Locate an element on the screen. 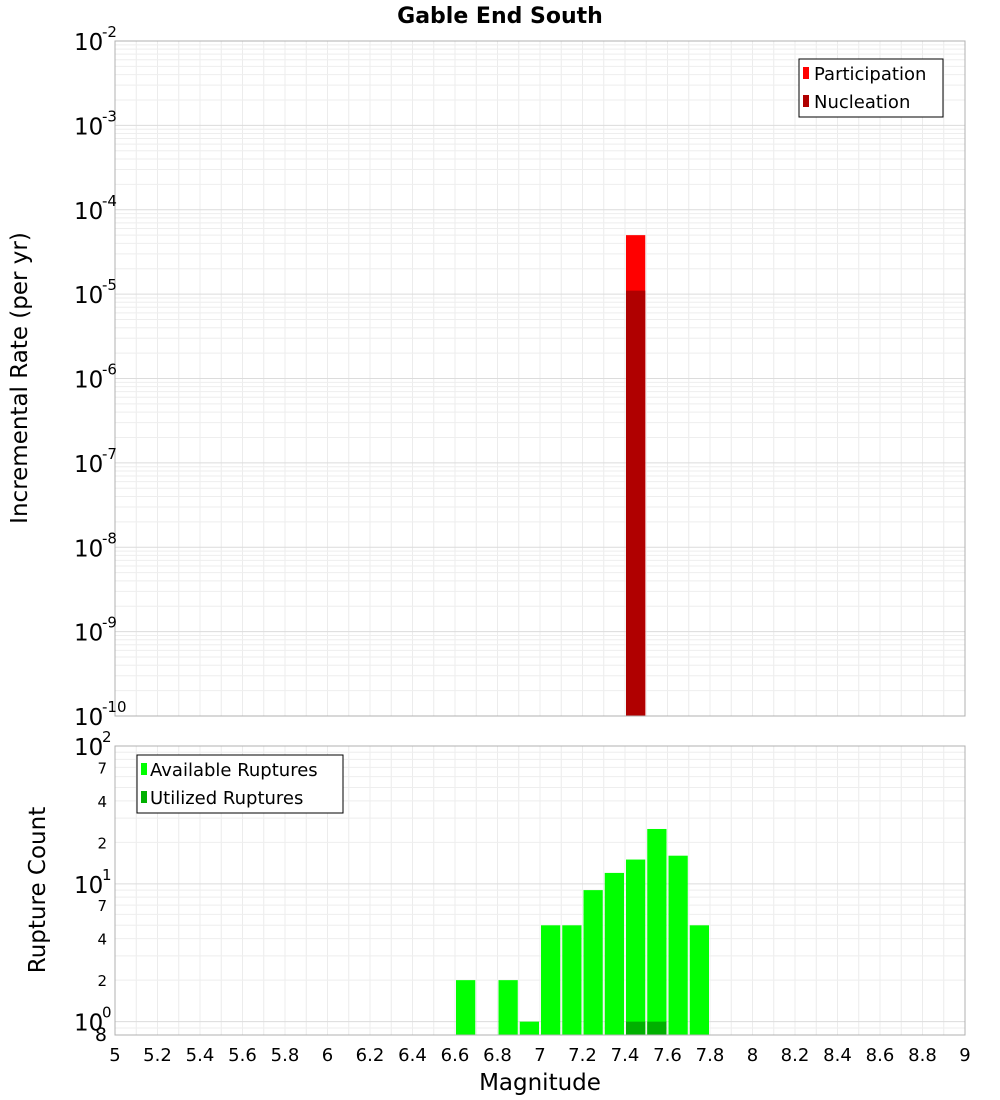  y-tick-exponent: -10 is located at coordinates (114, 707).